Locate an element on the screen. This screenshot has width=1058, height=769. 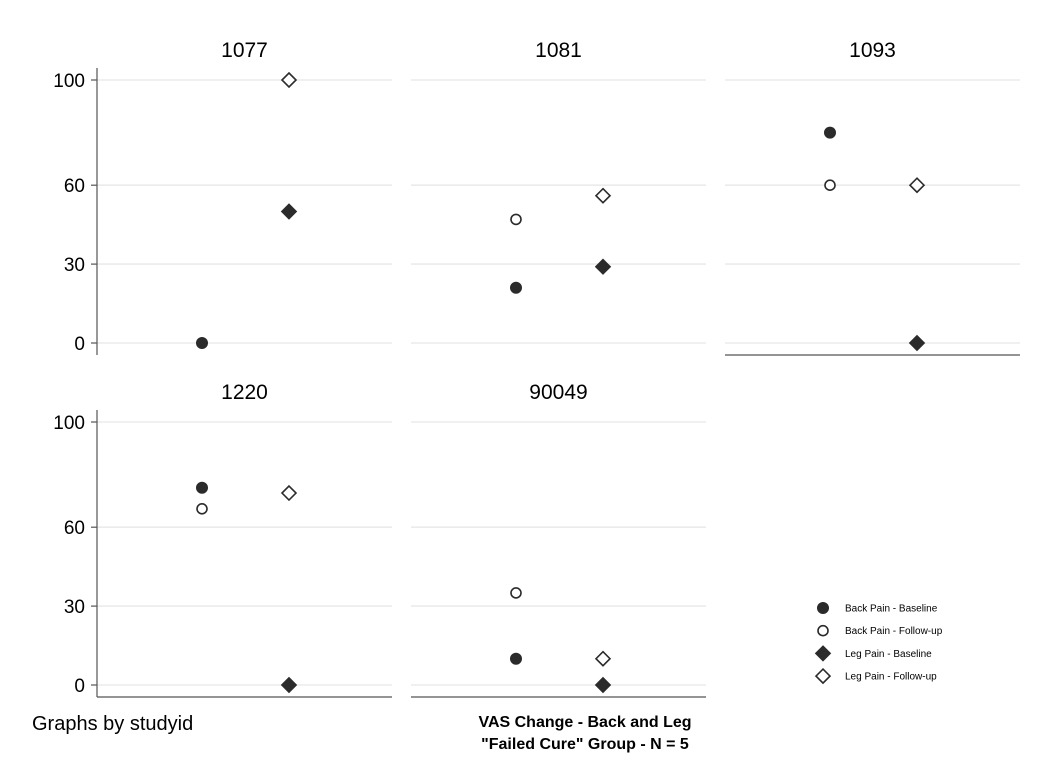
panel-title: 1081 is located at coordinates (558, 50).